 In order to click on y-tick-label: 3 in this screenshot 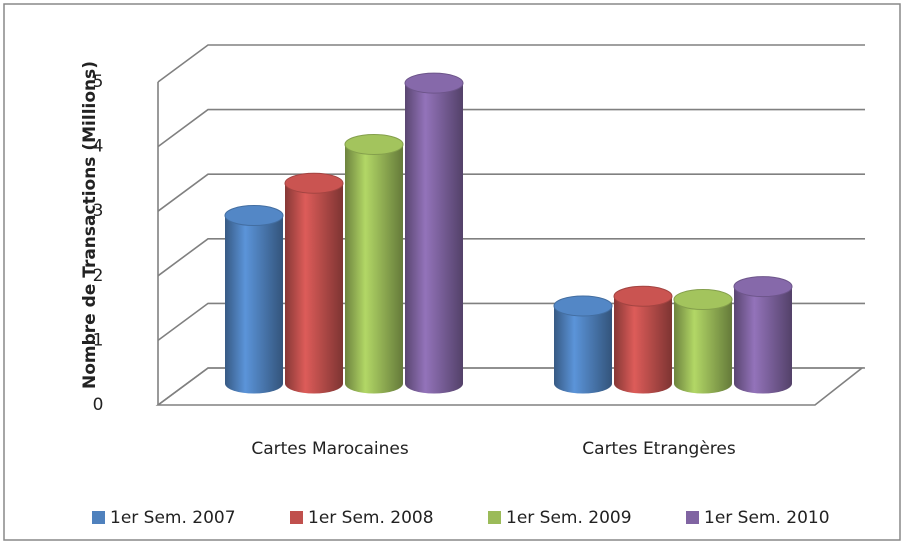, I will do `click(98, 211)`.